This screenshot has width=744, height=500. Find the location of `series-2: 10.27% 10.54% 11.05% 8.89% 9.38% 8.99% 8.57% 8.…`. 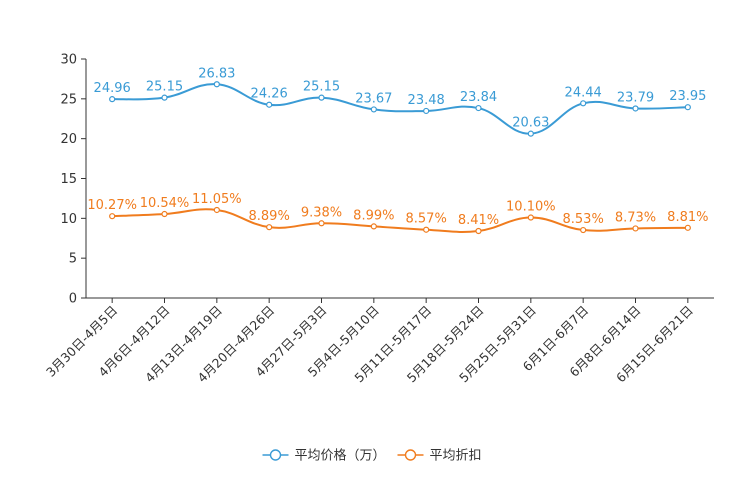

series-2: 10.27% 10.54% 11.05% 8.89% 9.38% 8.99% 8.57% 8.… is located at coordinates (397, 213).